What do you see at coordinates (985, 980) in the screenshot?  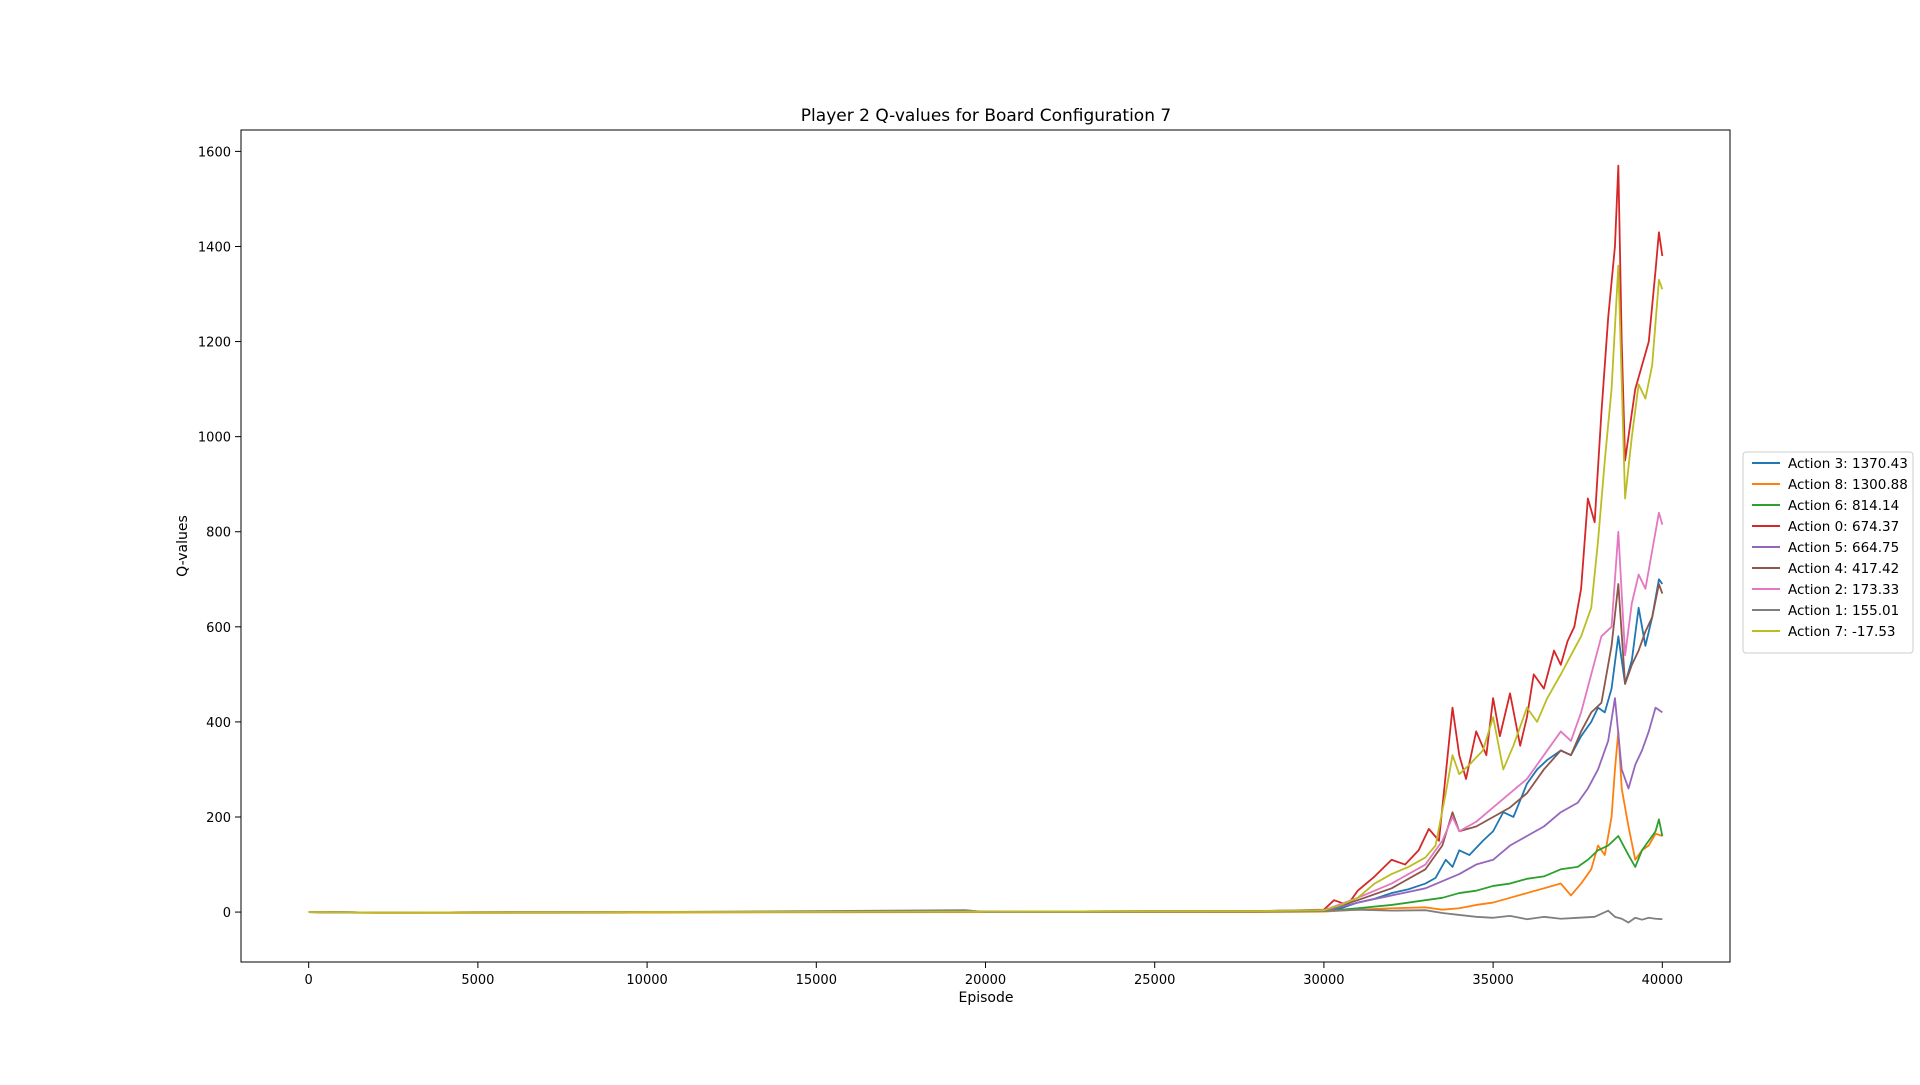 I see `x-tick-label-4: 20000` at bounding box center [985, 980].